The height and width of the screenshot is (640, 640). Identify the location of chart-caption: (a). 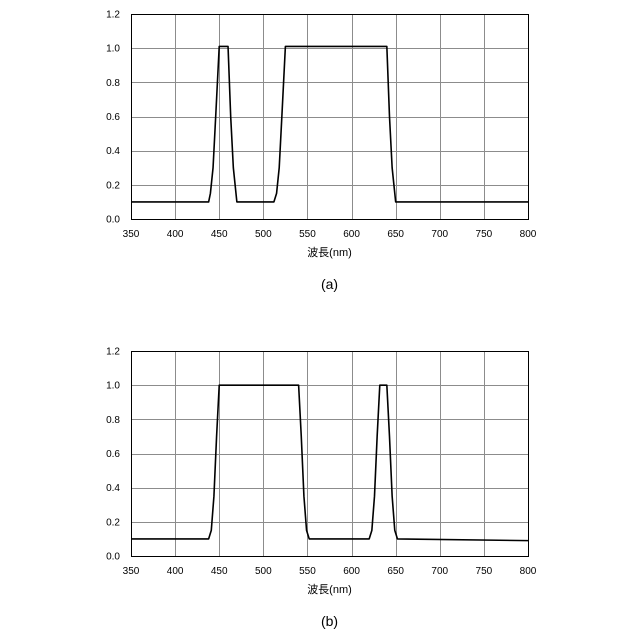
(329, 284).